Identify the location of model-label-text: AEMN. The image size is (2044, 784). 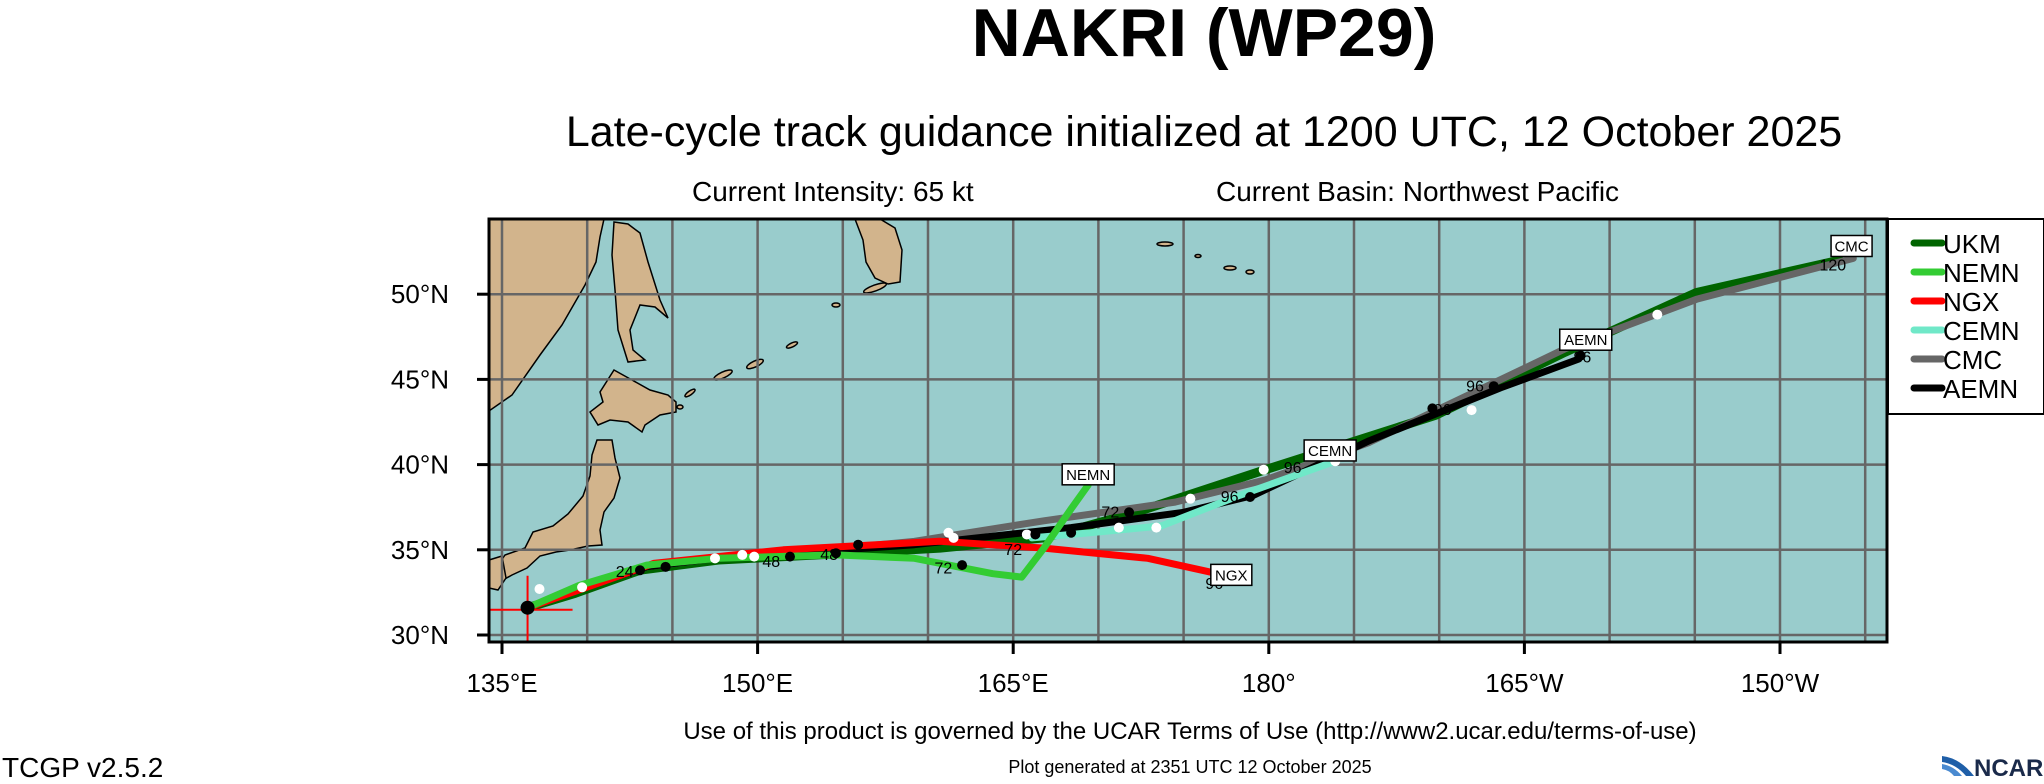
(1585, 340).